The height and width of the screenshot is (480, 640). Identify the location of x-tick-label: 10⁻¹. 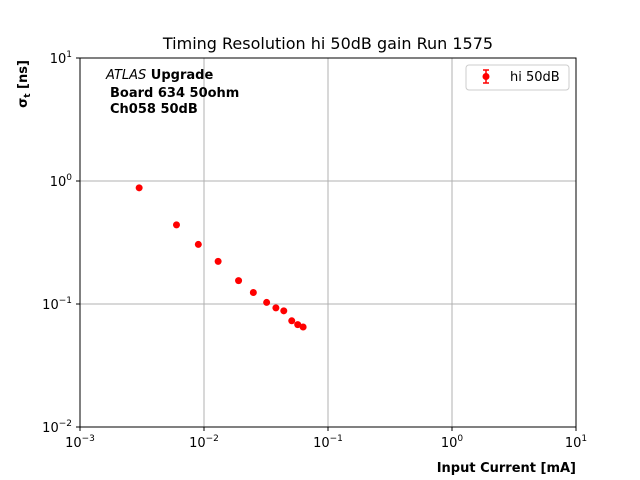
(328, 442).